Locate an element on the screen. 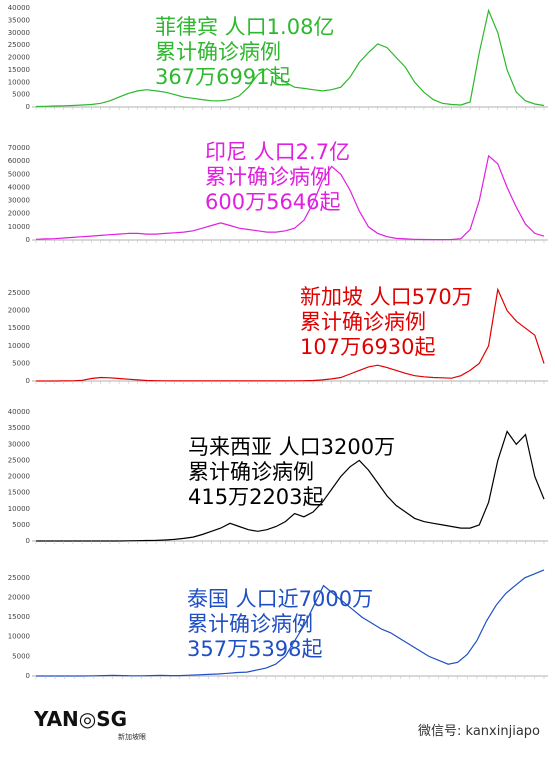 This screenshot has width=555, height=760. logo: YAN◎SG is located at coordinates (80, 719).